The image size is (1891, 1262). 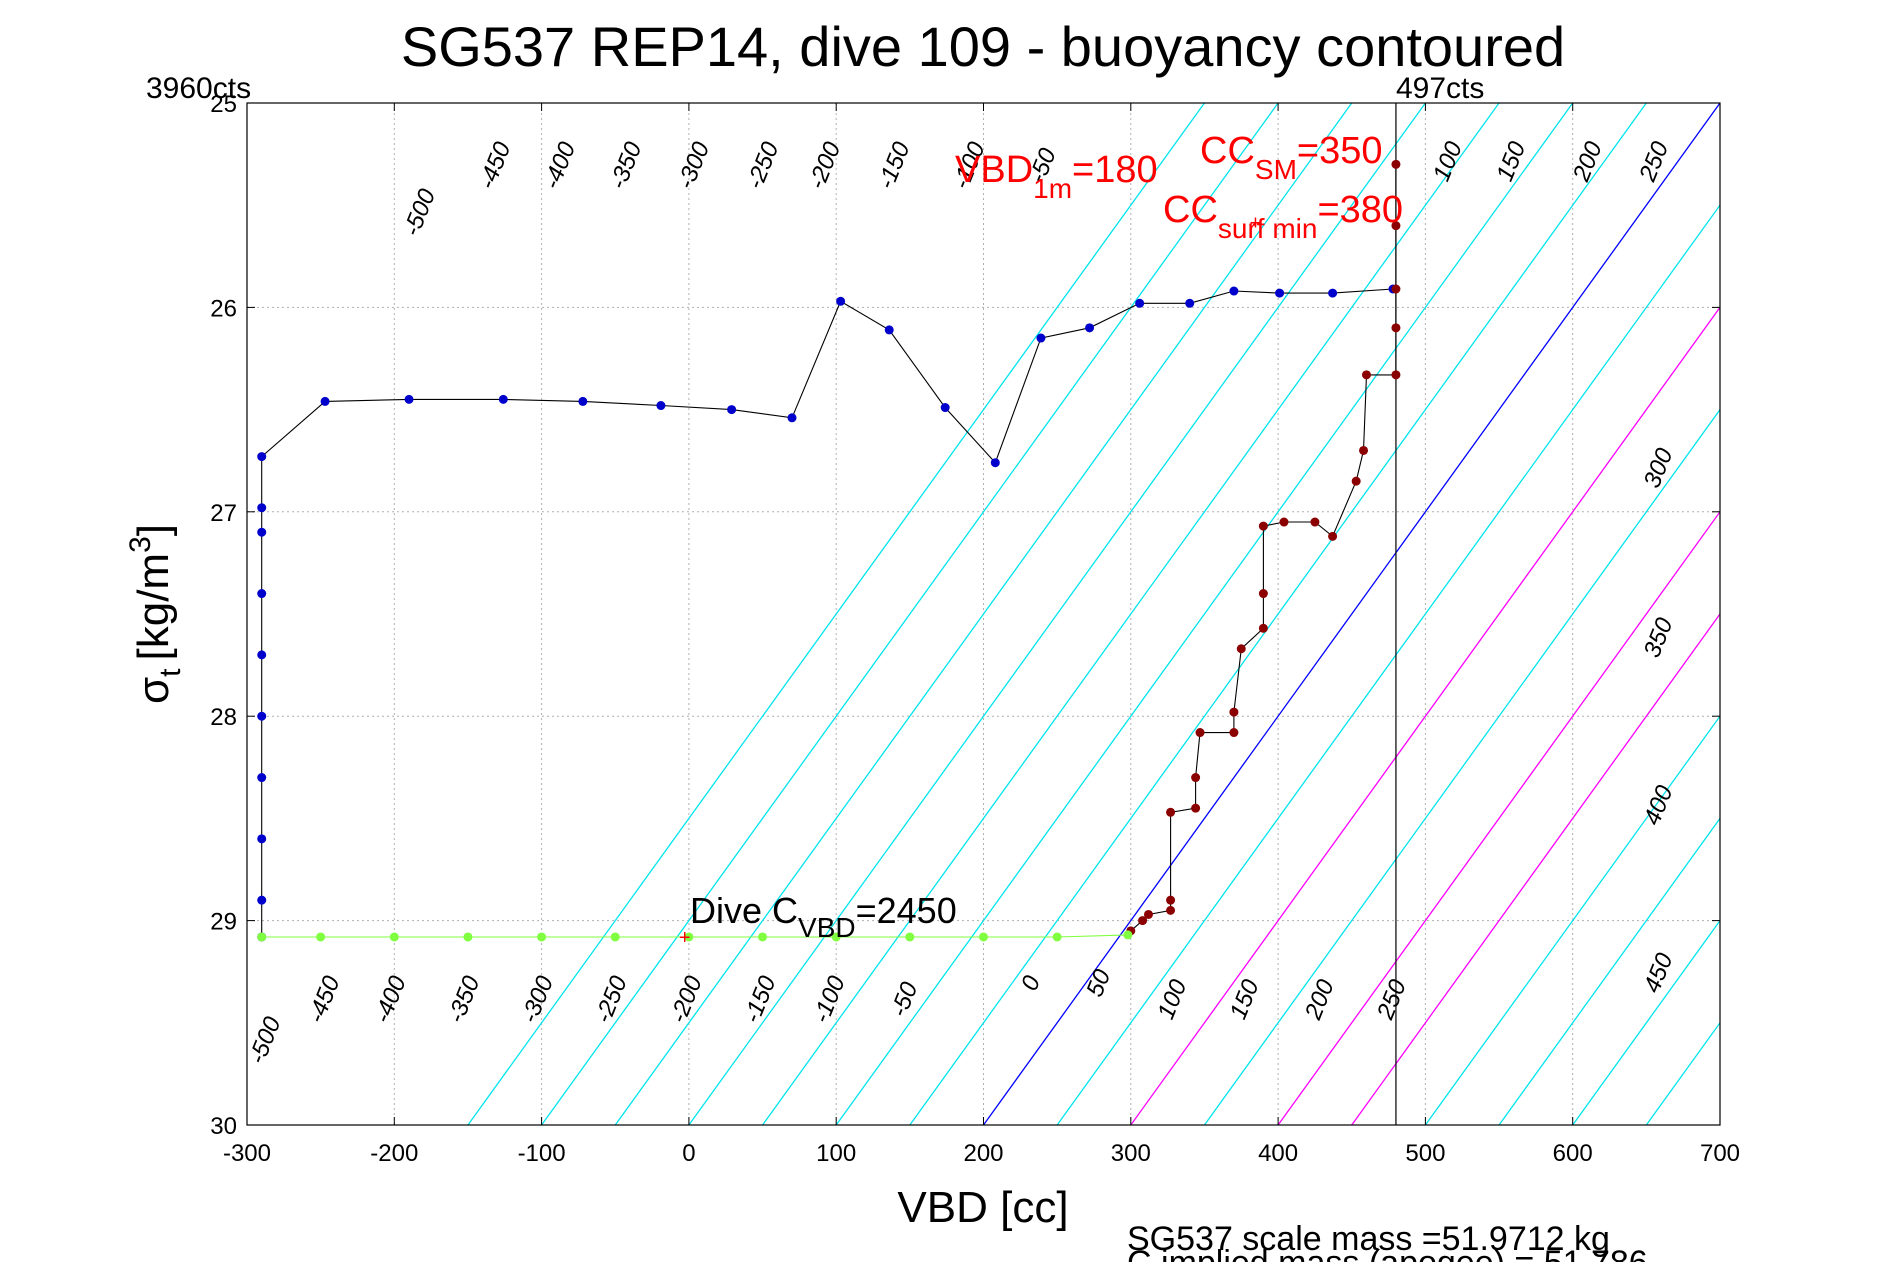 I want to click on footer-scale-mass: SG537 scale mass =51.9712 kg, so click(x=1368, y=1239).